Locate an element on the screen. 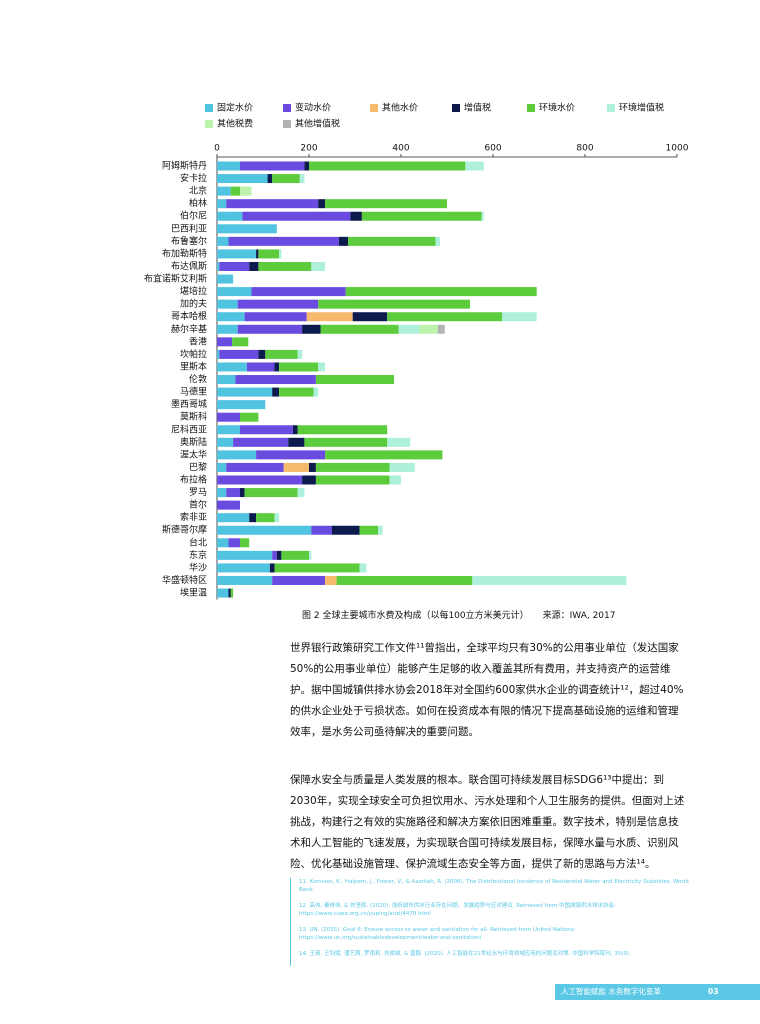 This screenshot has width=760, height=1024. legend-label: 环境水价 is located at coordinates (557, 108).